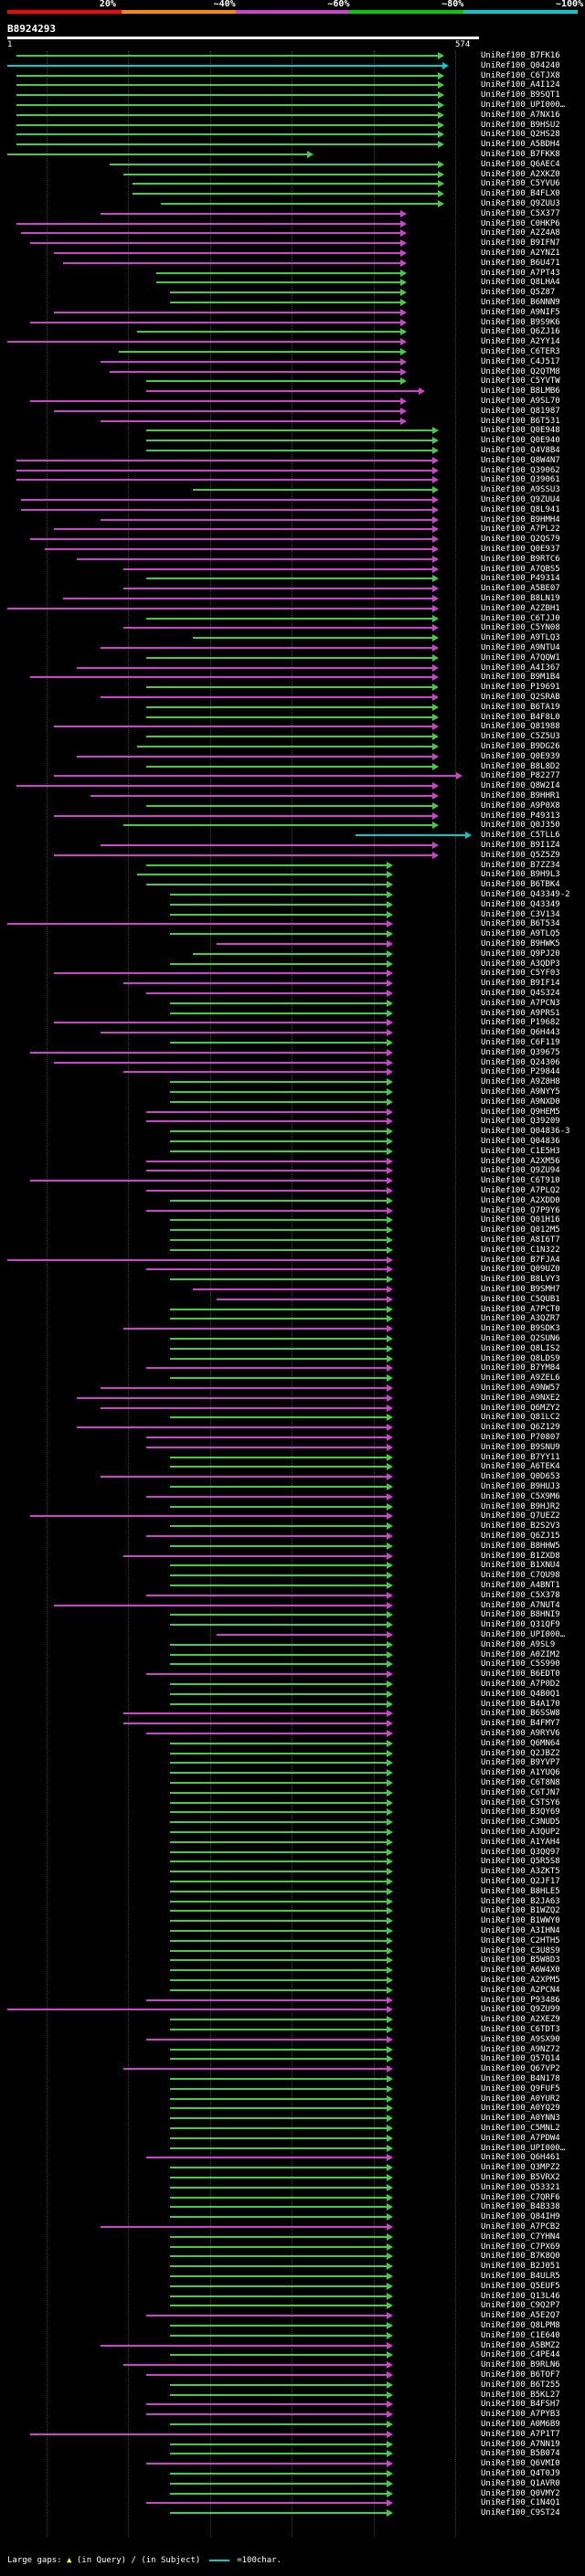 The height and width of the screenshot is (2576, 585). What do you see at coordinates (293, 1339) in the screenshot?
I see `hit-row: UniRef100_Q2SUN6` at bounding box center [293, 1339].